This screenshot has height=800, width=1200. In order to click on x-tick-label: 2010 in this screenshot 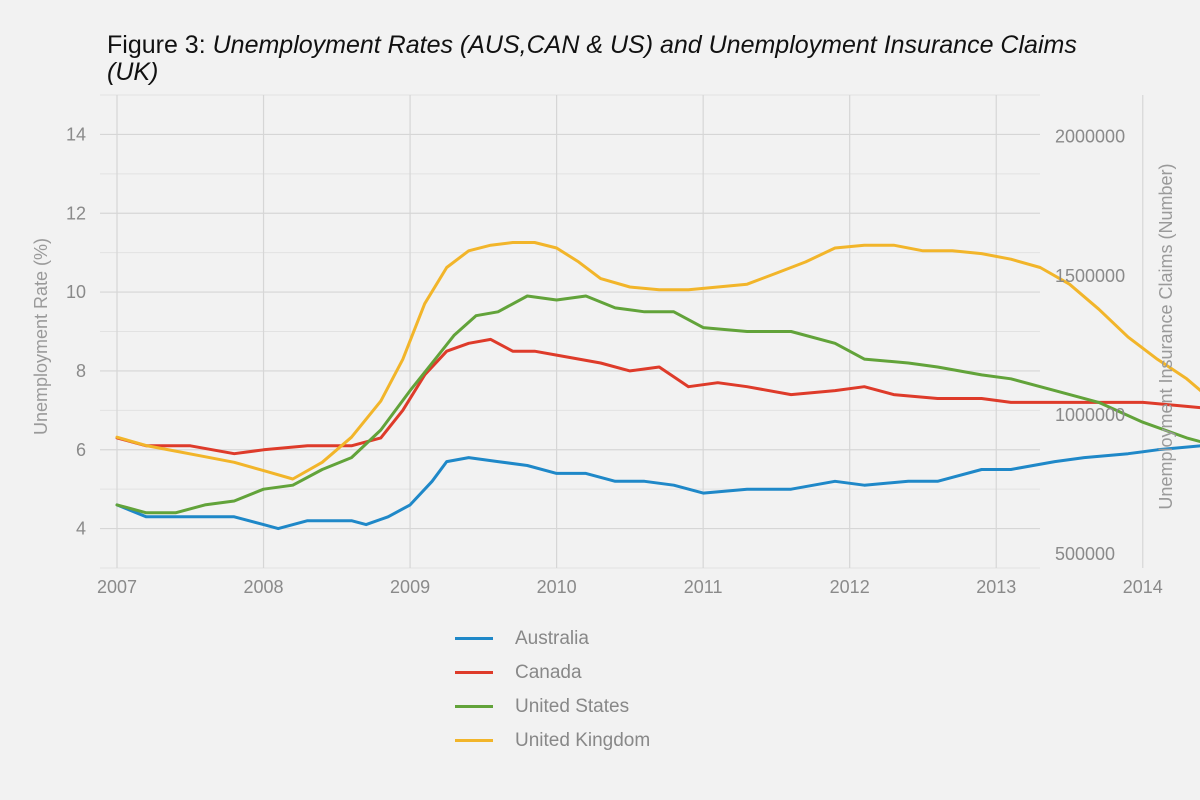, I will do `click(557, 587)`.